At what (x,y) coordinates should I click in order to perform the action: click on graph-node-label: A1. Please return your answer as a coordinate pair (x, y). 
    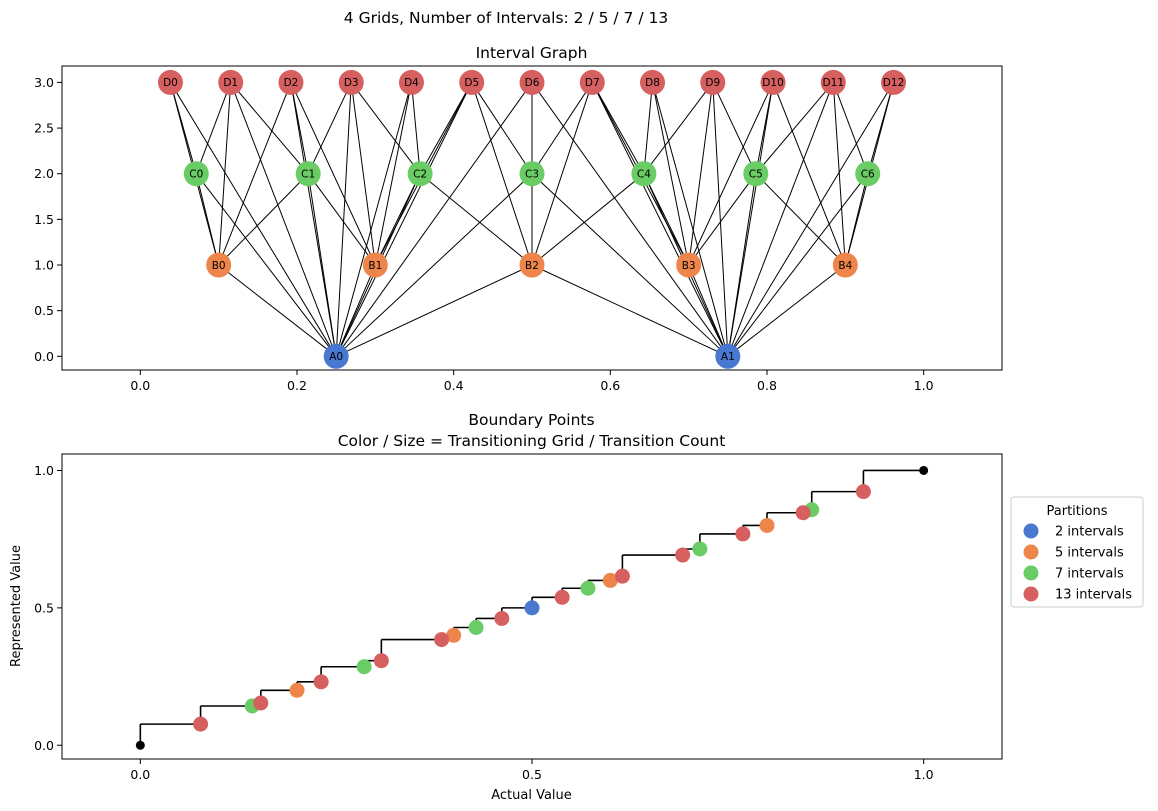
    Looking at the image, I should click on (728, 357).